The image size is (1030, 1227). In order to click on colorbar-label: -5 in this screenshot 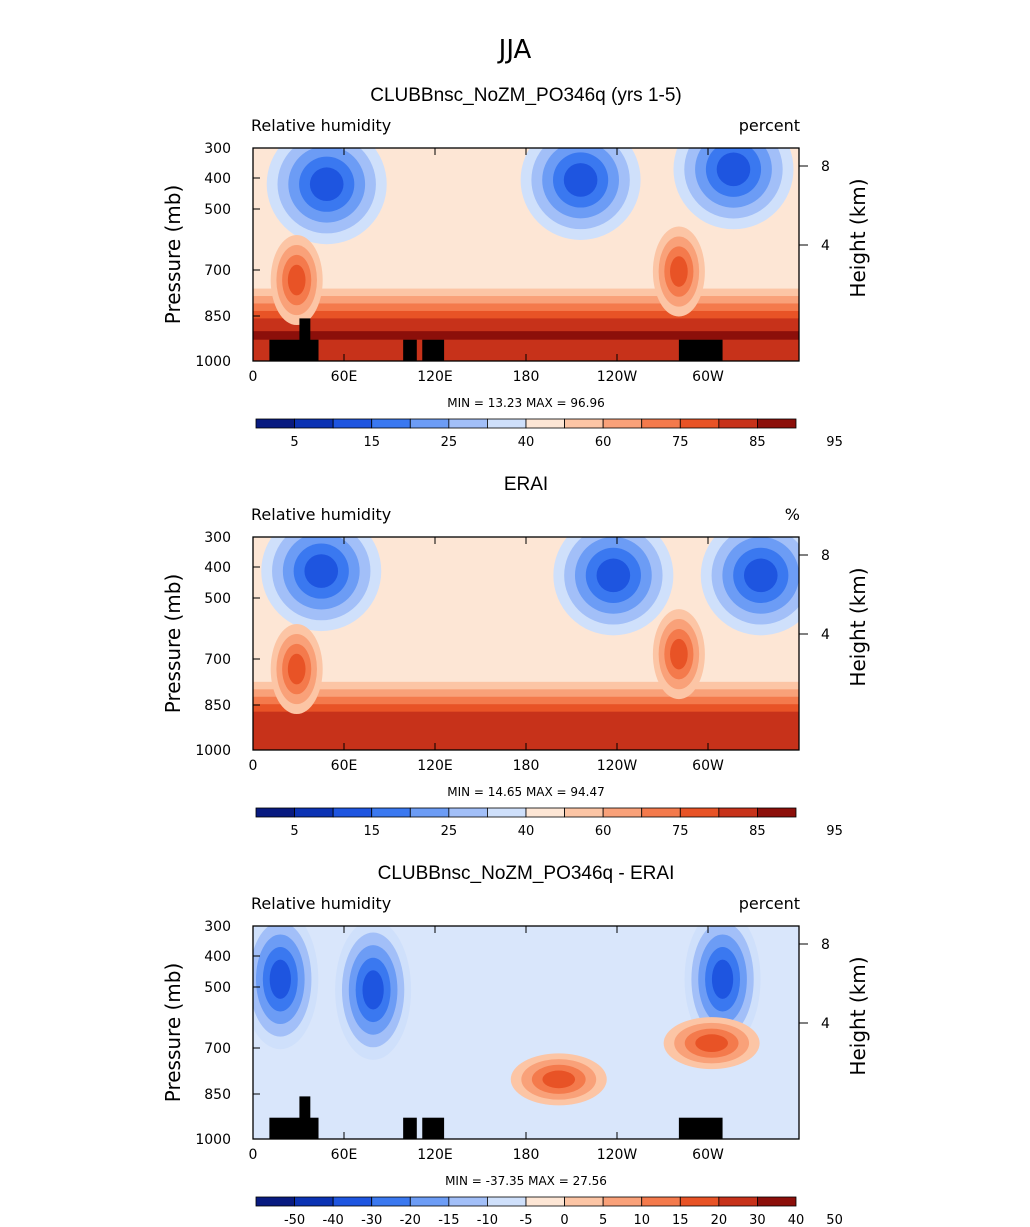, I will do `click(526, 1220)`.